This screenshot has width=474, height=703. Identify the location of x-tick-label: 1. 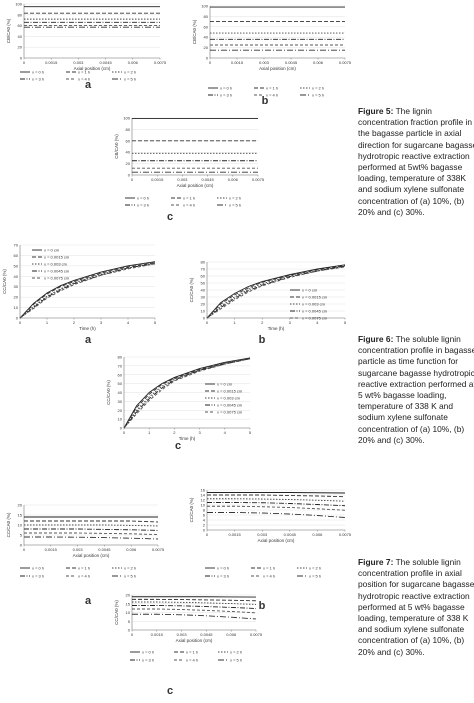
(47, 322).